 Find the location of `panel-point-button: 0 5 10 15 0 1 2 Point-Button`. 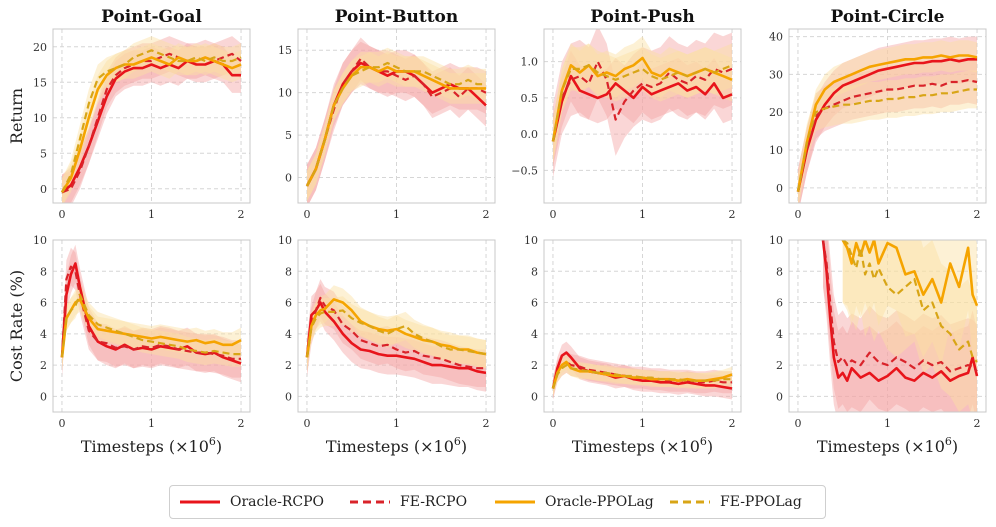

panel-point-button: 0 5 10 15 0 1 2 Point-Button is located at coordinates (387, 114).